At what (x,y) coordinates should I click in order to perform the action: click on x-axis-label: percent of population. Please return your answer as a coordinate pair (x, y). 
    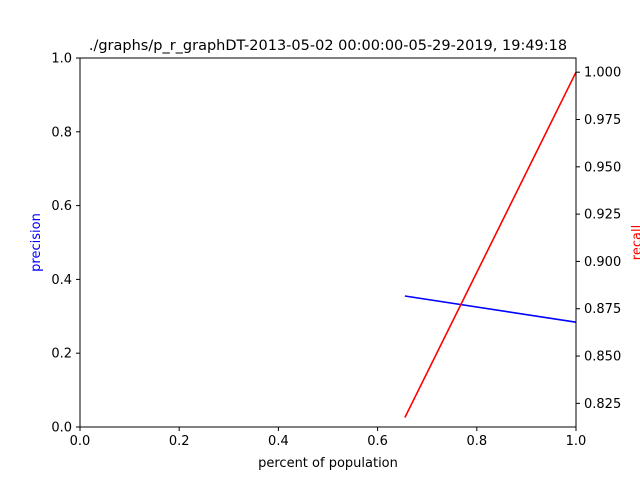
    Looking at the image, I should click on (328, 463).